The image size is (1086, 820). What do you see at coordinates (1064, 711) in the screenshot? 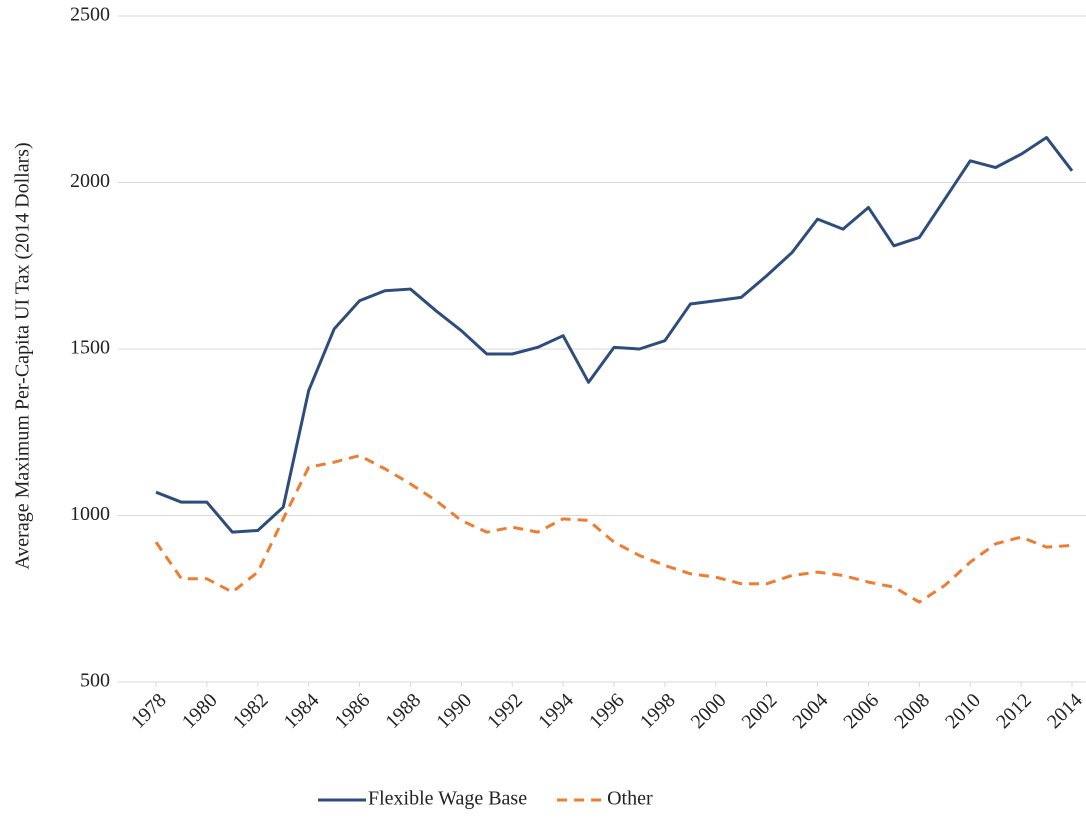
I see `x-tick-label: 2014` at bounding box center [1064, 711].